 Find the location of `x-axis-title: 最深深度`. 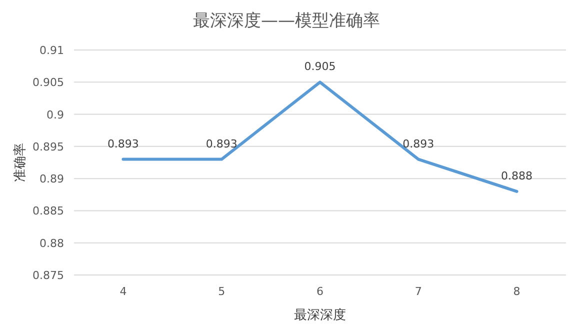

x-axis-title: 最深深度 is located at coordinates (320, 315).